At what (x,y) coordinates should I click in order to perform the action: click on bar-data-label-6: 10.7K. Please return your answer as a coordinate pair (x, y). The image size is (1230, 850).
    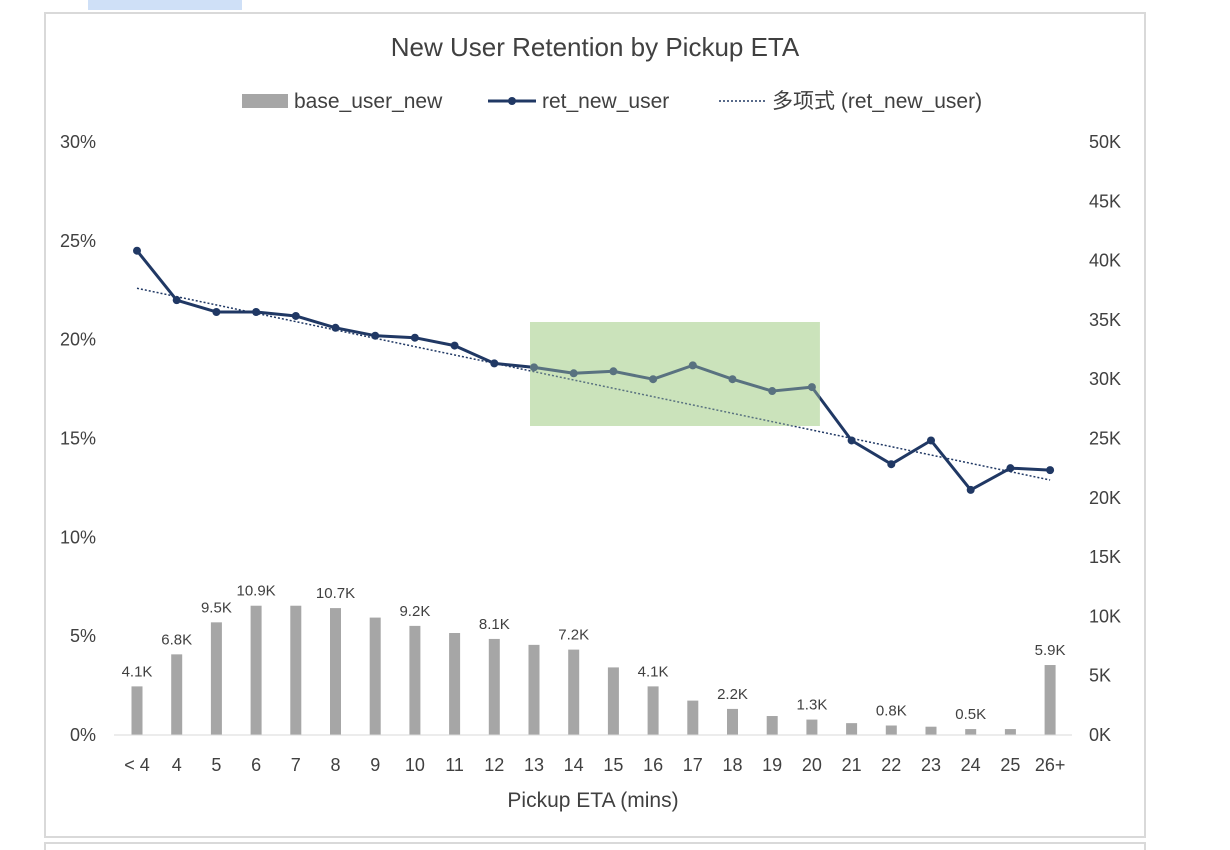
    Looking at the image, I should click on (335, 593).